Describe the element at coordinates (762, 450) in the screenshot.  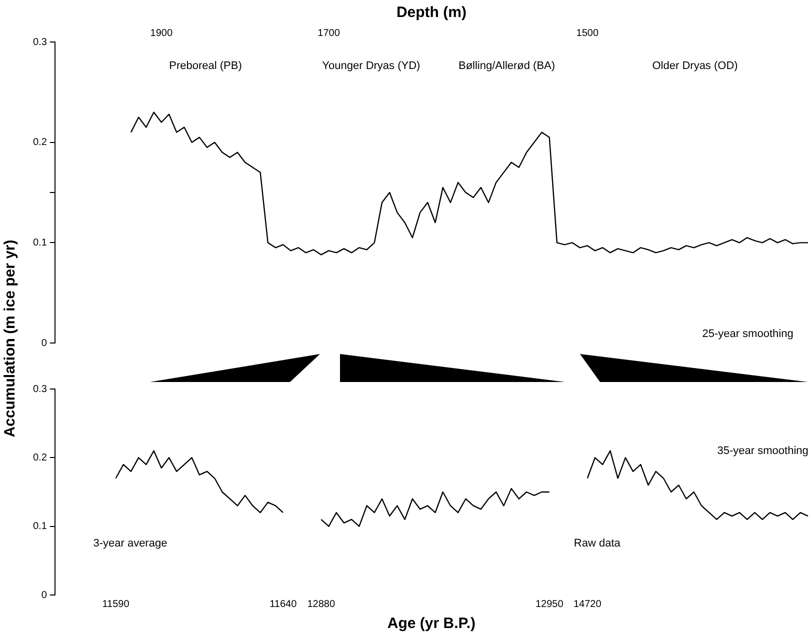
I see `annotation: 35-year smoothing` at that location.